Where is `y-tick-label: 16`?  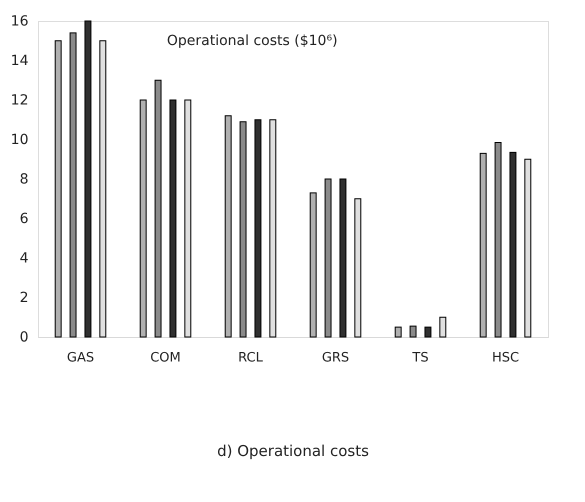
y-tick-label: 16 is located at coordinates (19, 22).